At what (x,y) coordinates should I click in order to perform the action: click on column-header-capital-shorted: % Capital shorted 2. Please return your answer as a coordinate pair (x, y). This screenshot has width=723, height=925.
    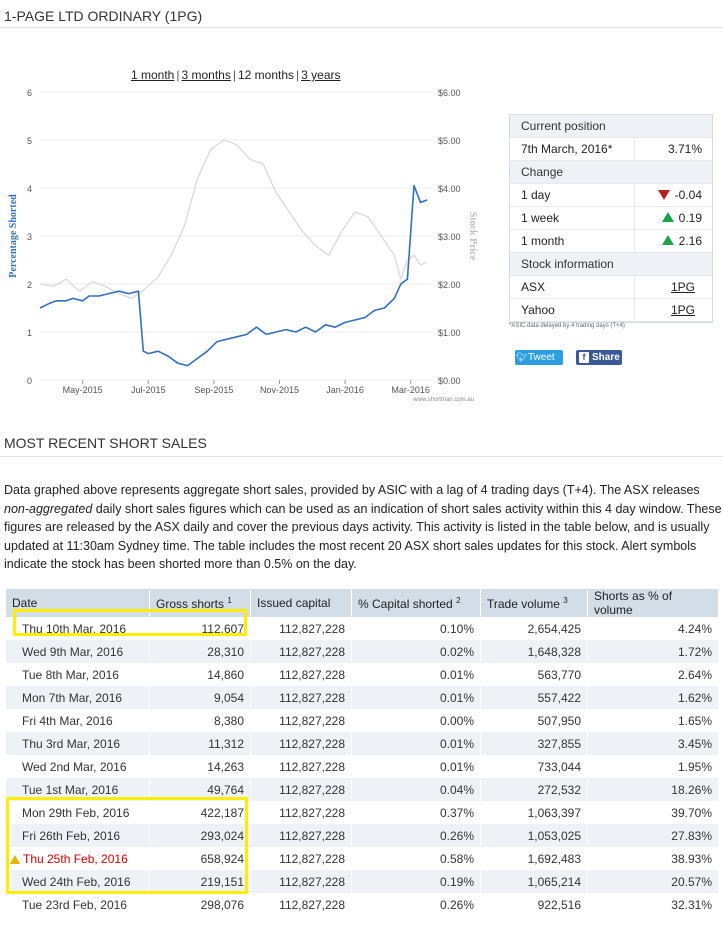
    Looking at the image, I should click on (416, 603).